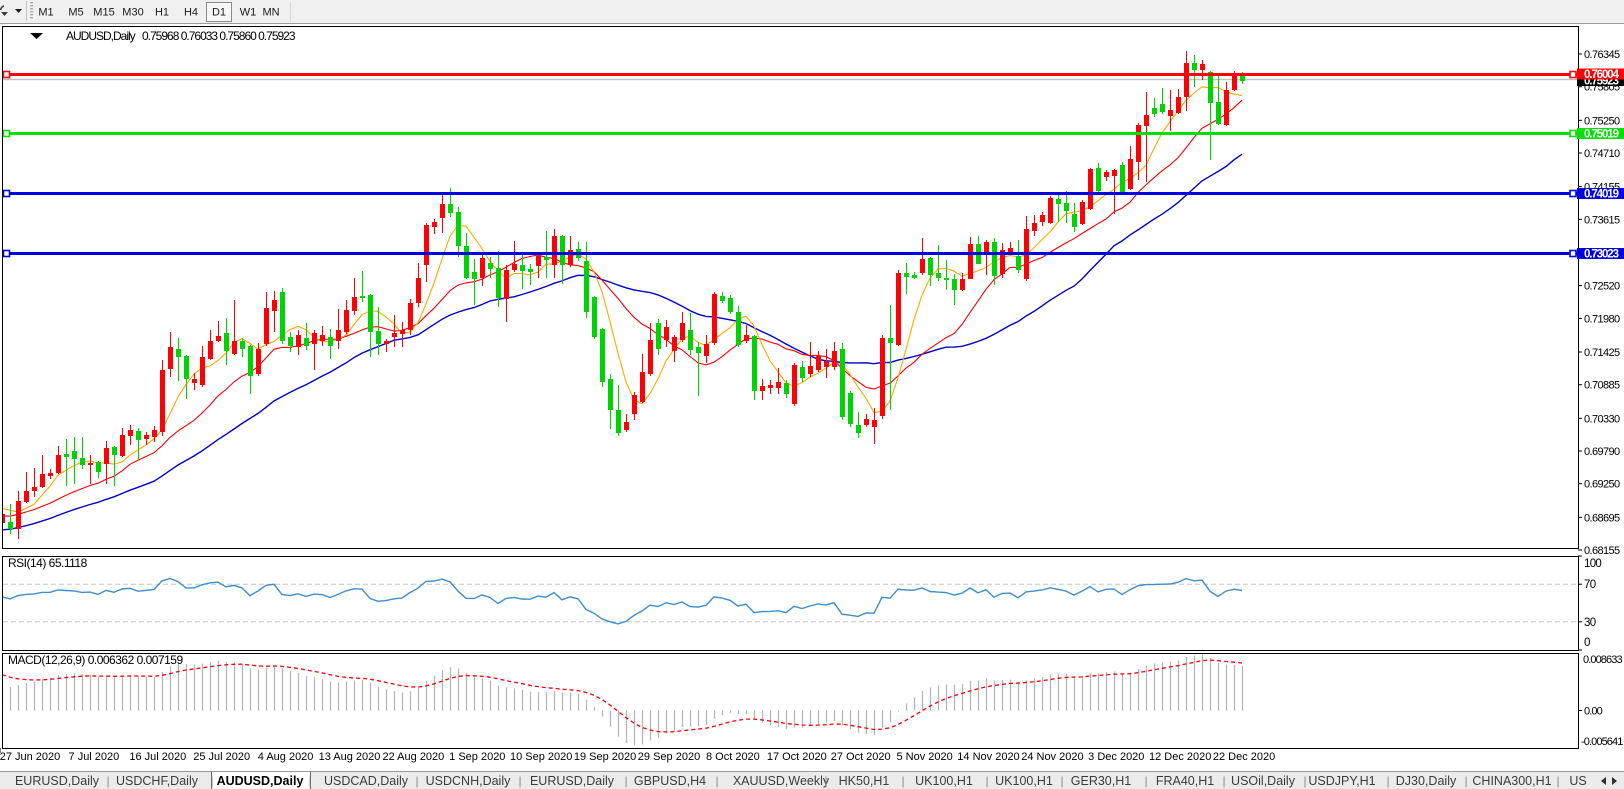 Image resolution: width=1624 pixels, height=789 pixels. Describe the element at coordinates (1602, 55) in the screenshot. I see `svg-text: 0.76345` at that location.